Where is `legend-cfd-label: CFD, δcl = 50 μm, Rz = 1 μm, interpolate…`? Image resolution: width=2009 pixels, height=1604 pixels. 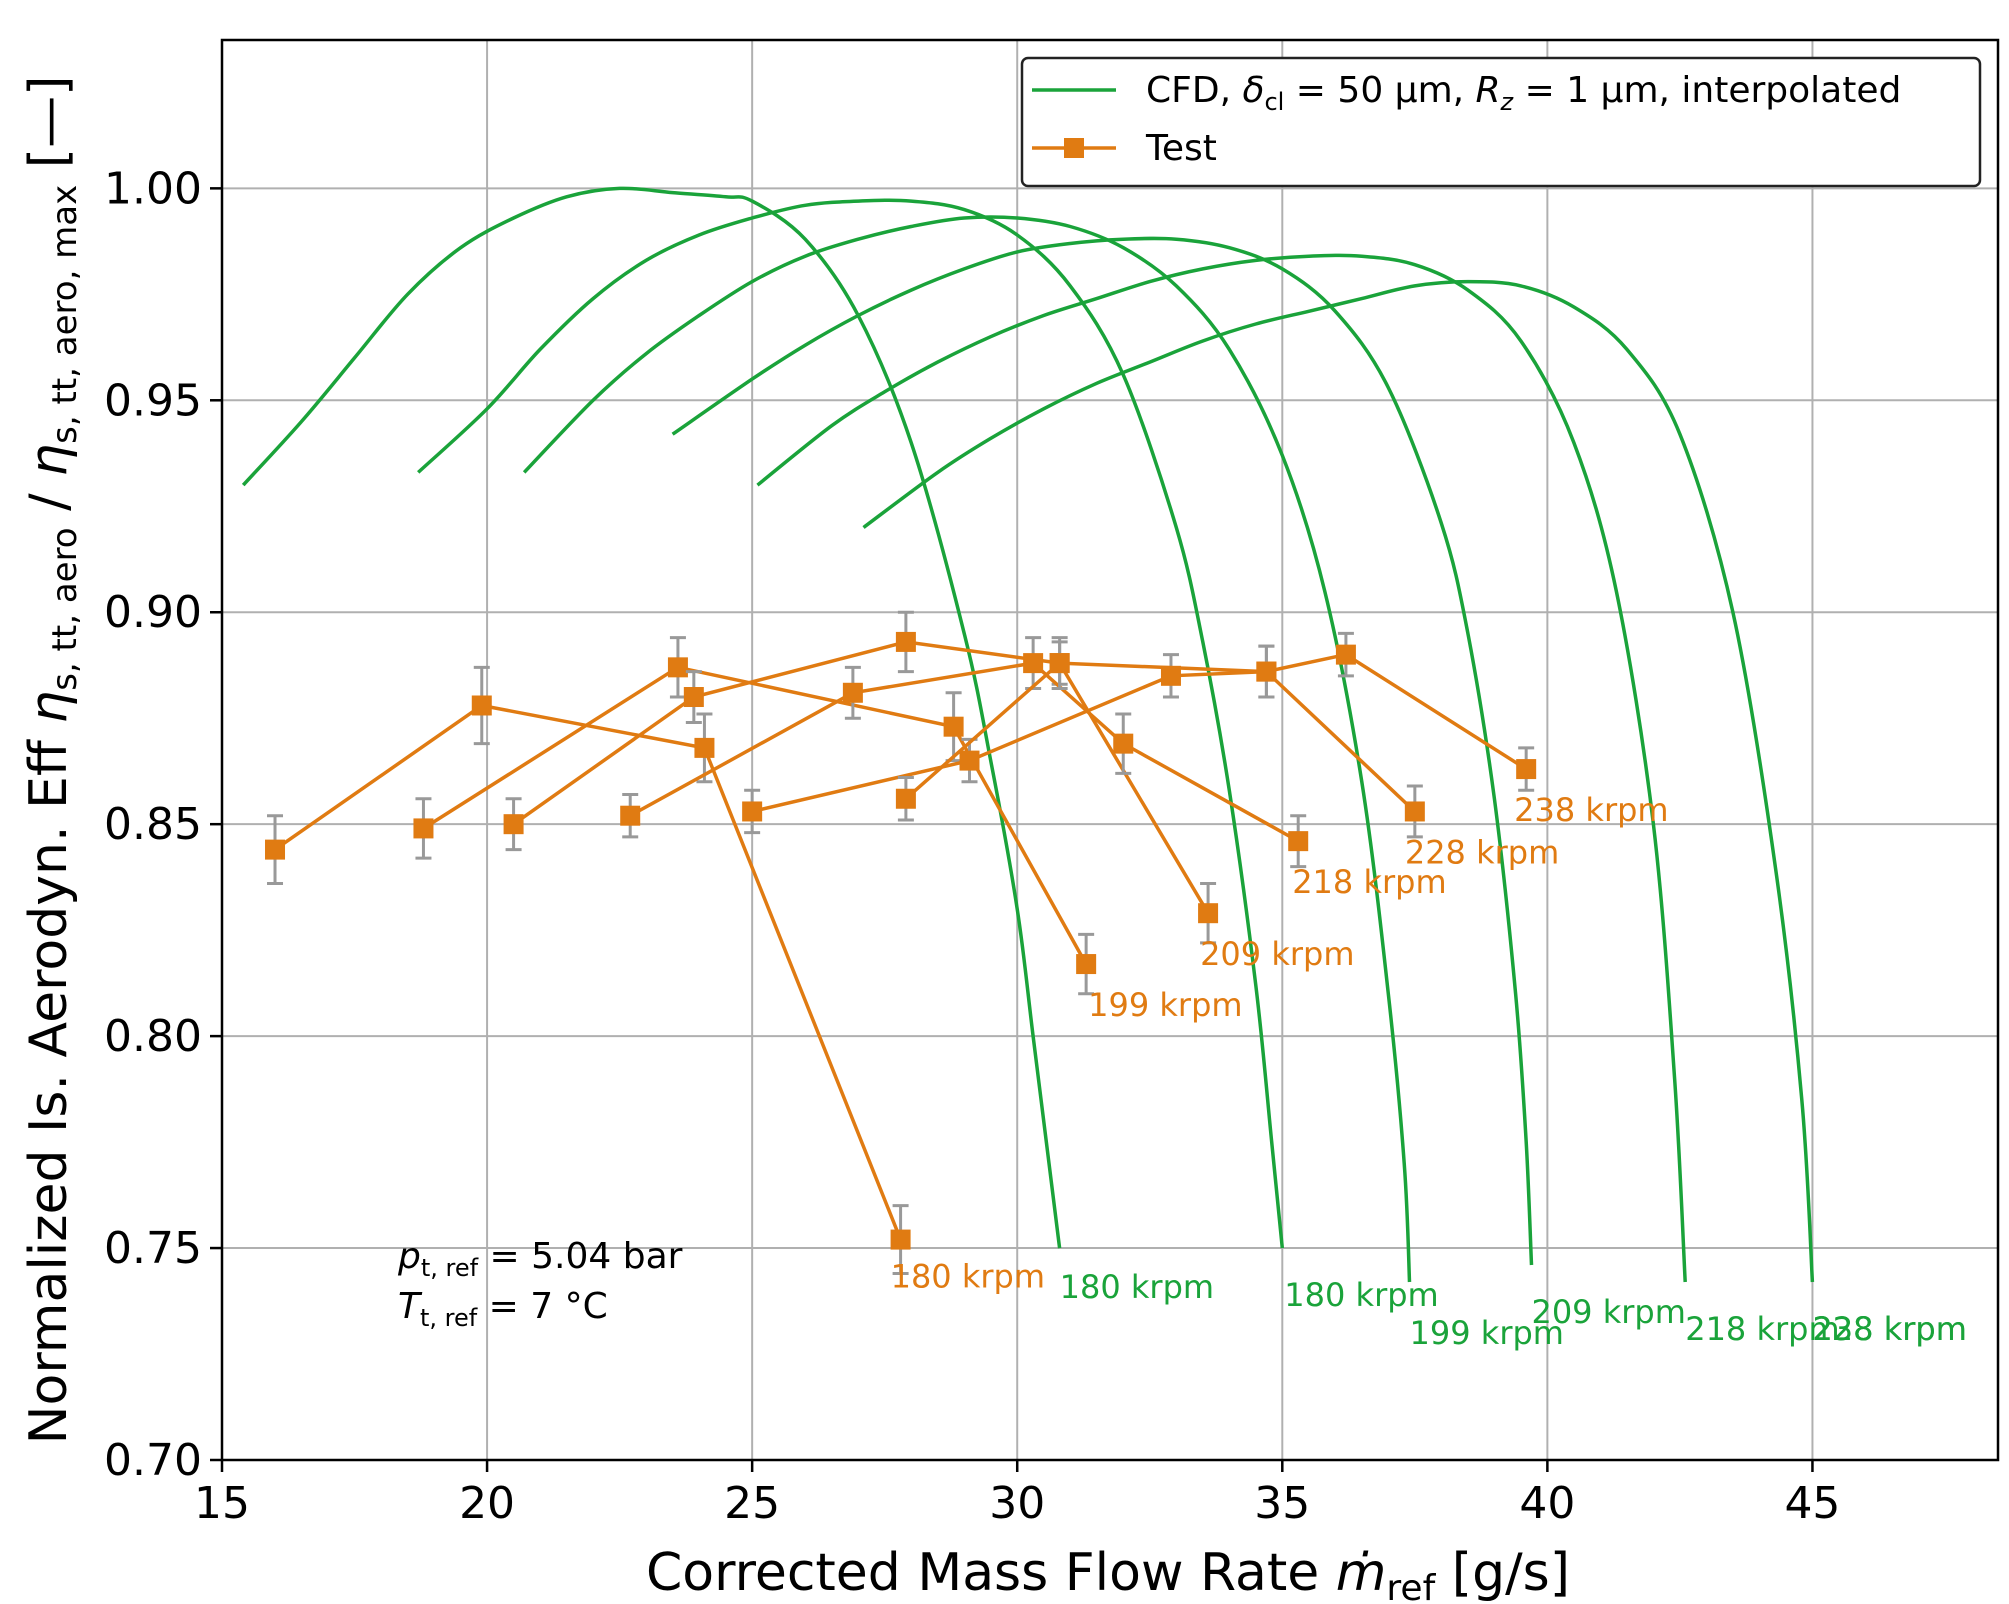
legend-cfd-label: CFD, δcl = 50 μm, Rz = 1 μm, interpolate… is located at coordinates (1523, 93).